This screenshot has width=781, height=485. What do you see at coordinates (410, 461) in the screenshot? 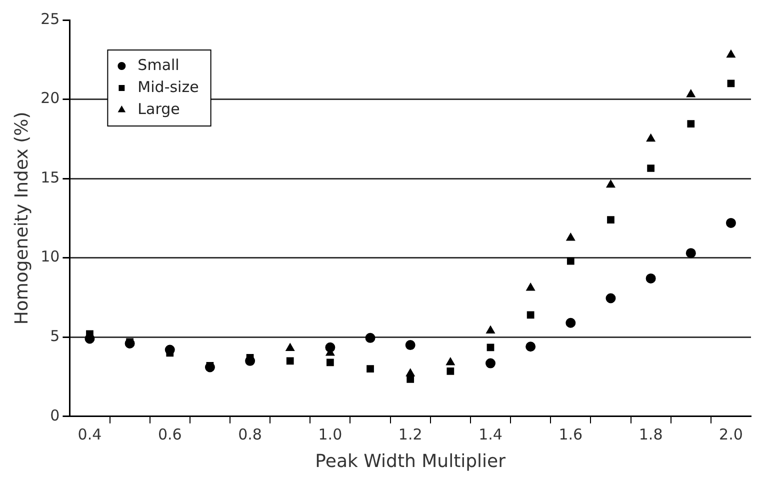
I see `x-axis-title: Peak Width Multiplier` at bounding box center [410, 461].